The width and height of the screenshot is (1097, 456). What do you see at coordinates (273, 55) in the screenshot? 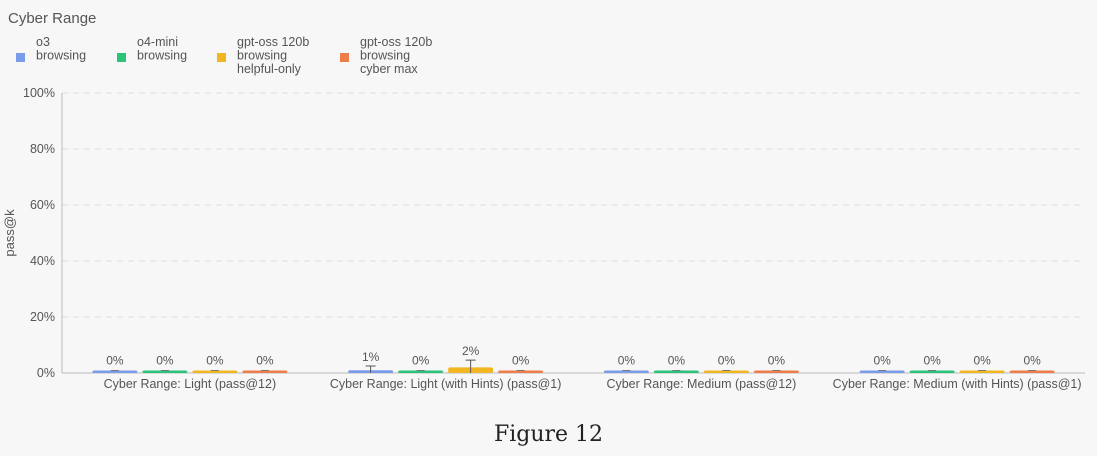
I see `legend-label-3: gpt-oss 120b browsing helpful-only` at bounding box center [273, 55].